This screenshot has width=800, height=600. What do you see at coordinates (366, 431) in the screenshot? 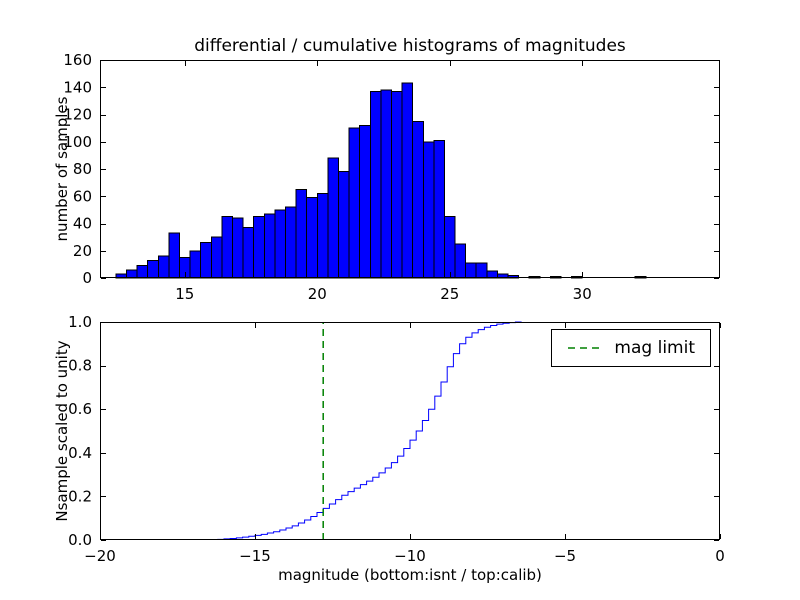
I see `cumulative-step-line` at bounding box center [366, 431].